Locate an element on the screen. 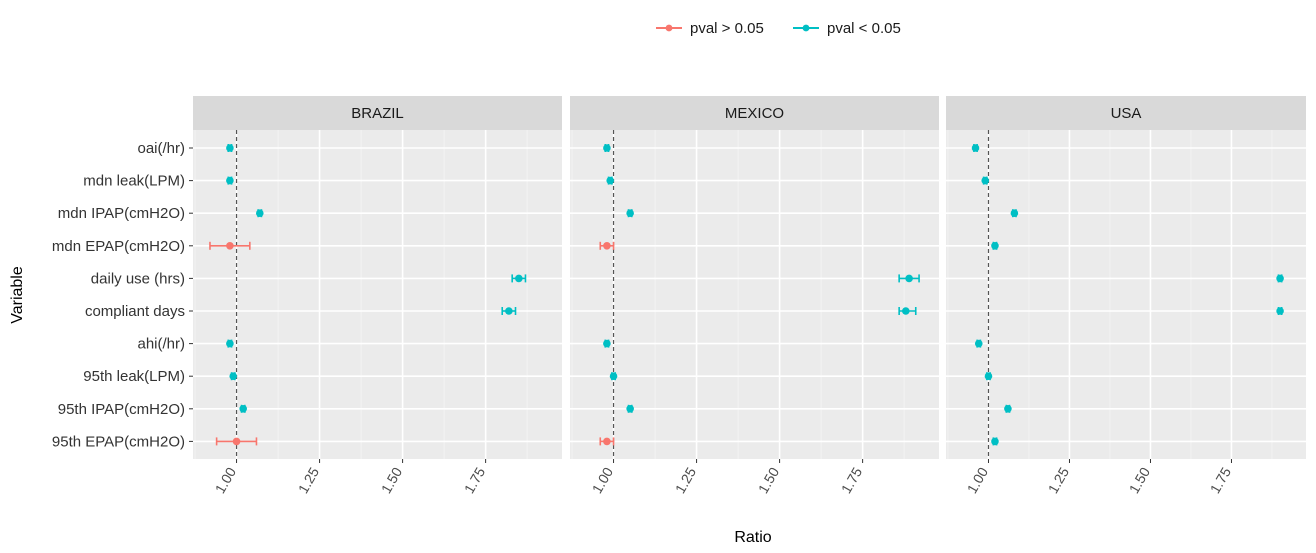  facet-strip-label: BRAZIL is located at coordinates (377, 113).